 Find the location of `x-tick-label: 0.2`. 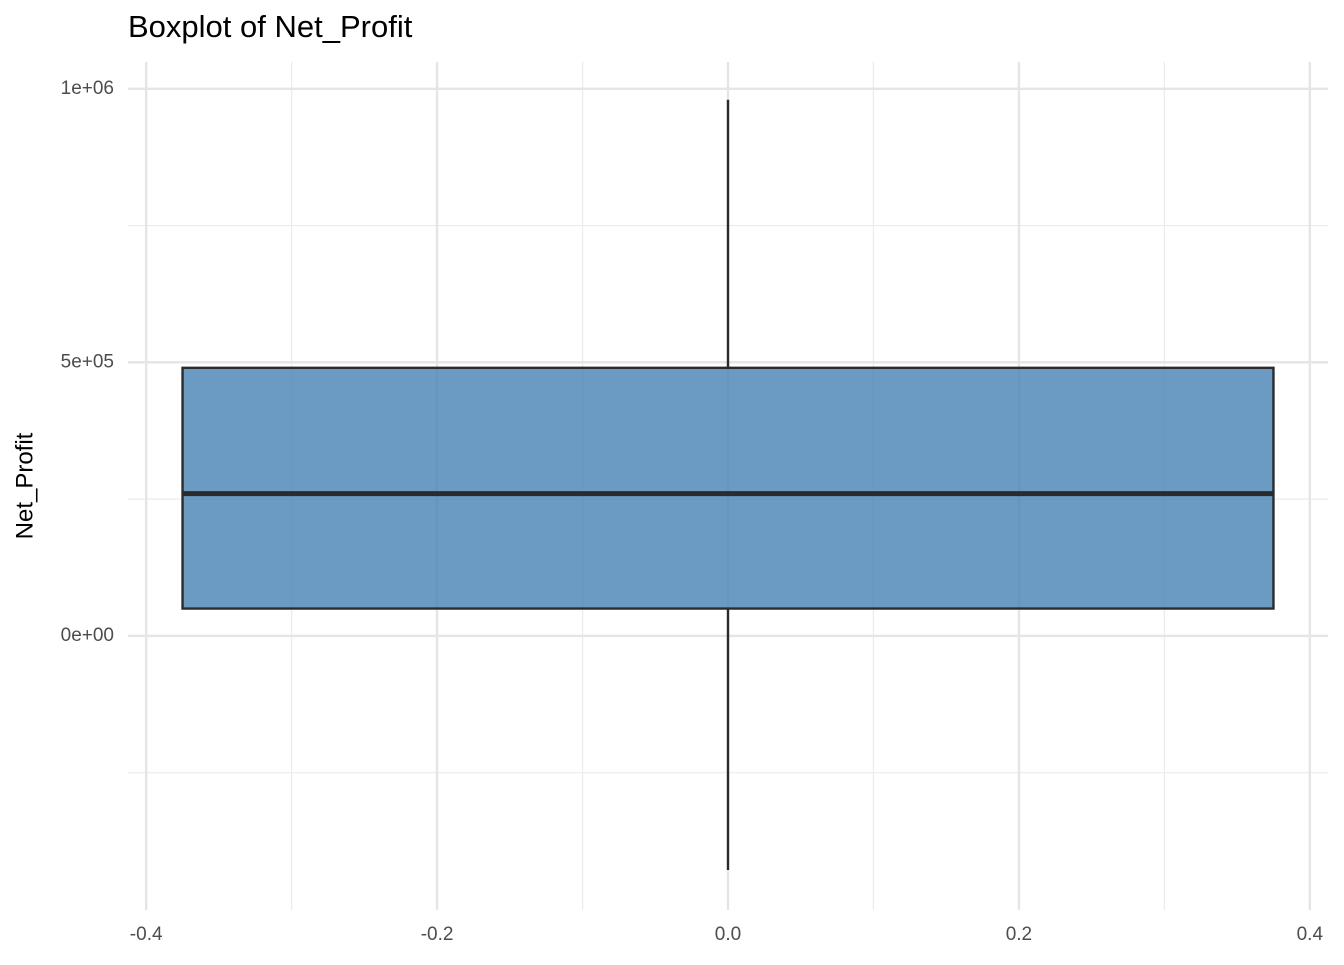

x-tick-label: 0.2 is located at coordinates (1019, 934).